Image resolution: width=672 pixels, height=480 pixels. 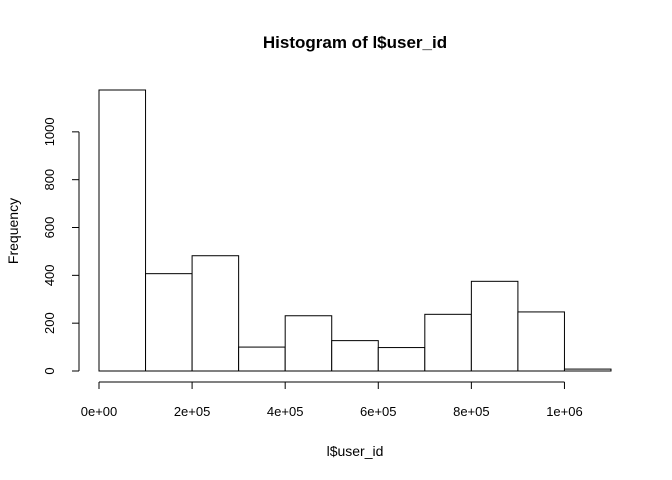 I want to click on x-tick-label-4: 8e+05, so click(x=471, y=411).